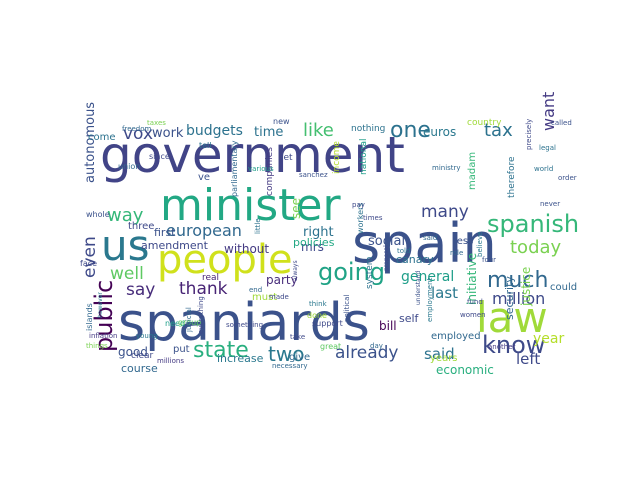  Describe the element at coordinates (127, 274) in the screenshot. I see `cloud-word: well` at that location.